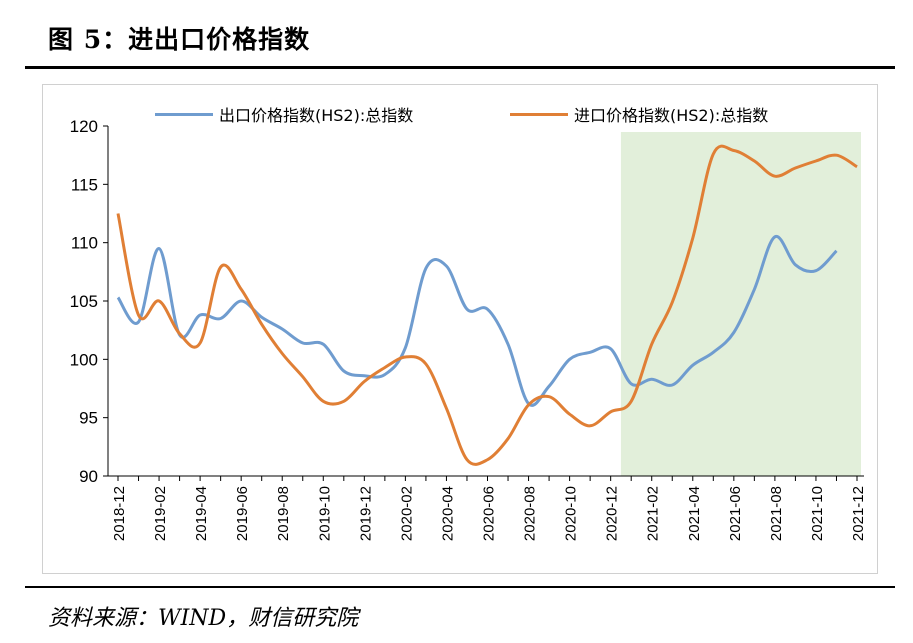 Image resolution: width=913 pixels, height=643 pixels. What do you see at coordinates (530, 513) in the screenshot?
I see `x-tick-label: 2020-08` at bounding box center [530, 513].